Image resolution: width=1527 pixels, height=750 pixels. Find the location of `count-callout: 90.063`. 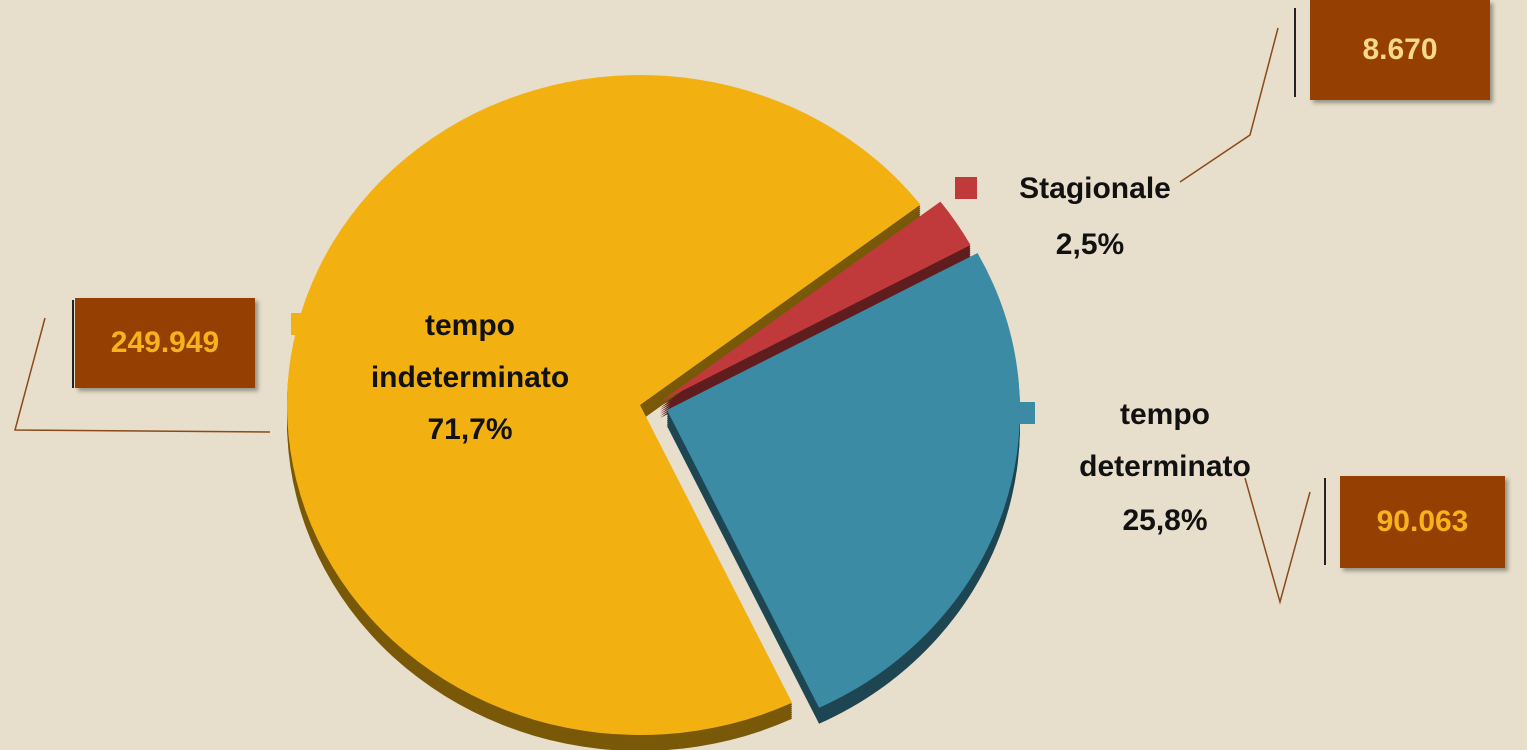

count-callout: 90.063 is located at coordinates (1422, 522).